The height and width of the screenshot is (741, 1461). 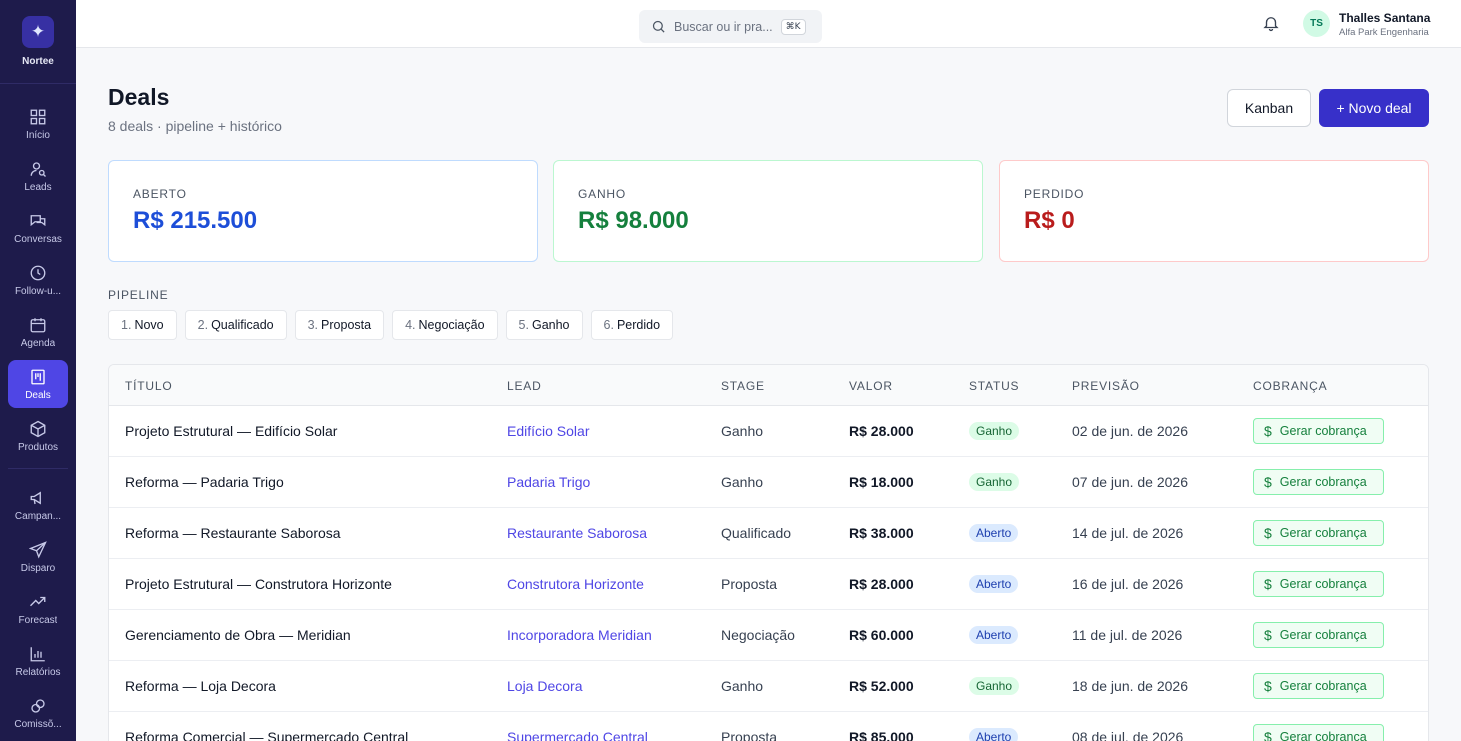 I want to click on stage-chip-perdido: 6. Perdido, so click(x=632, y=325).